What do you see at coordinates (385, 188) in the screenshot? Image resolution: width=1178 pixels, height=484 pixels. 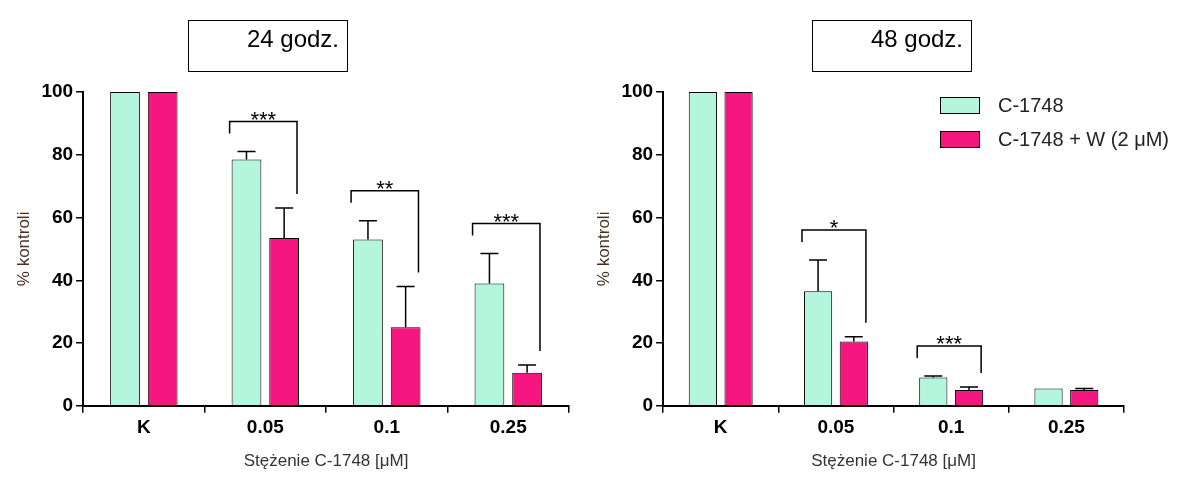 I see `annotation: **` at bounding box center [385, 188].